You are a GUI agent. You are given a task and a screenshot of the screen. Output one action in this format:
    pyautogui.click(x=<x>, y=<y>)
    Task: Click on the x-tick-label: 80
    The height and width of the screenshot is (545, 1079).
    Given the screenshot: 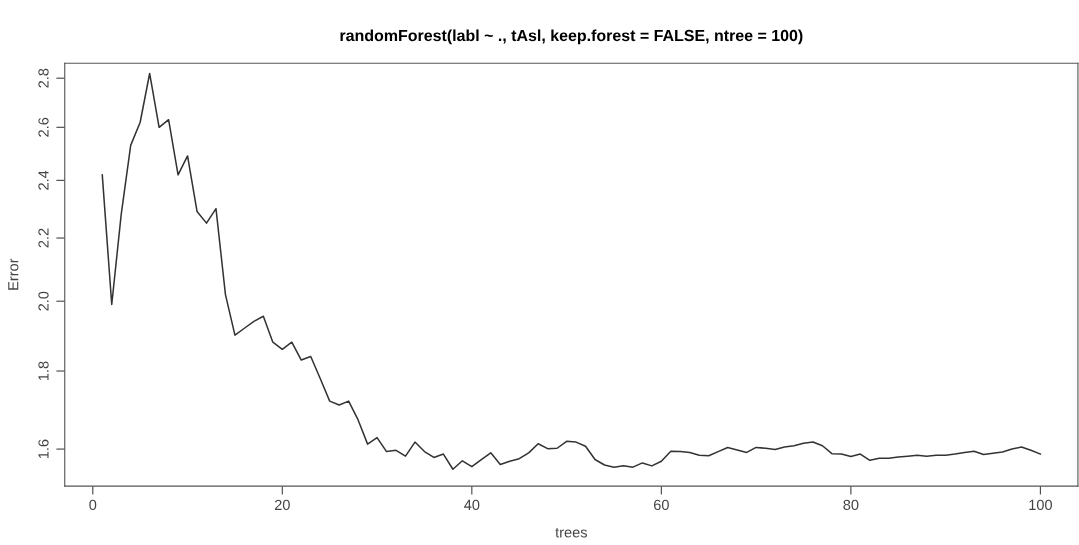 What is the action you would take?
    pyautogui.click(x=851, y=505)
    